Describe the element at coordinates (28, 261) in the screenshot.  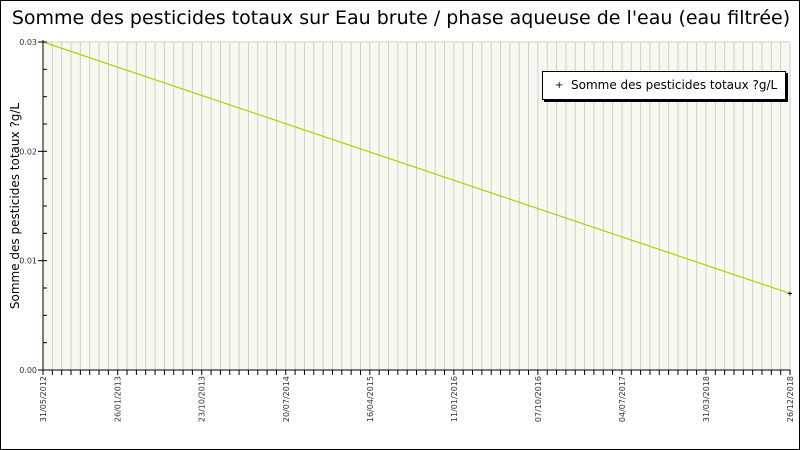
I see `y-tick-label: 0.01` at that location.